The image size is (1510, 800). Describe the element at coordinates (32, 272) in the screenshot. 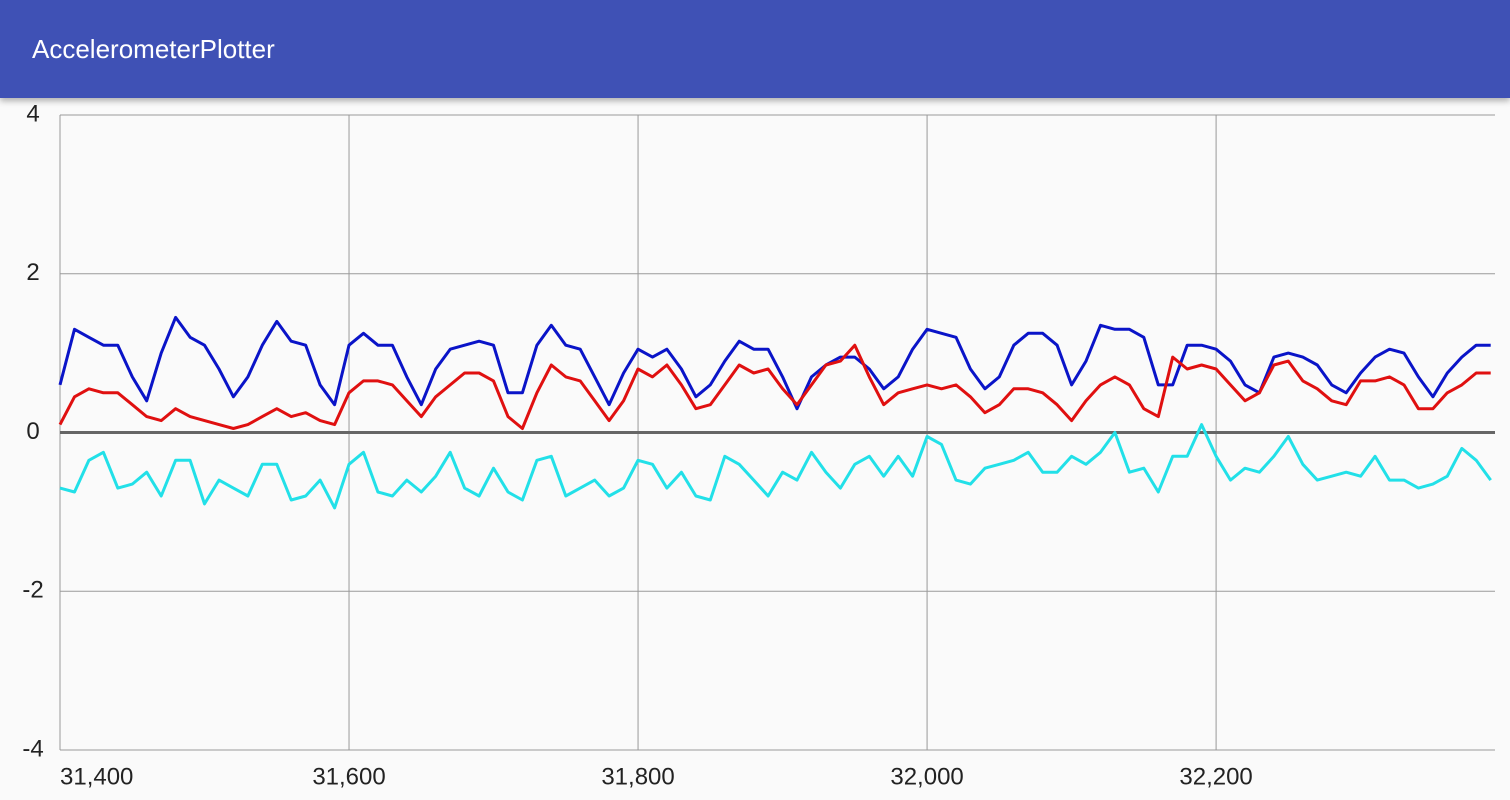

I see `y-tick-label: 2` at that location.